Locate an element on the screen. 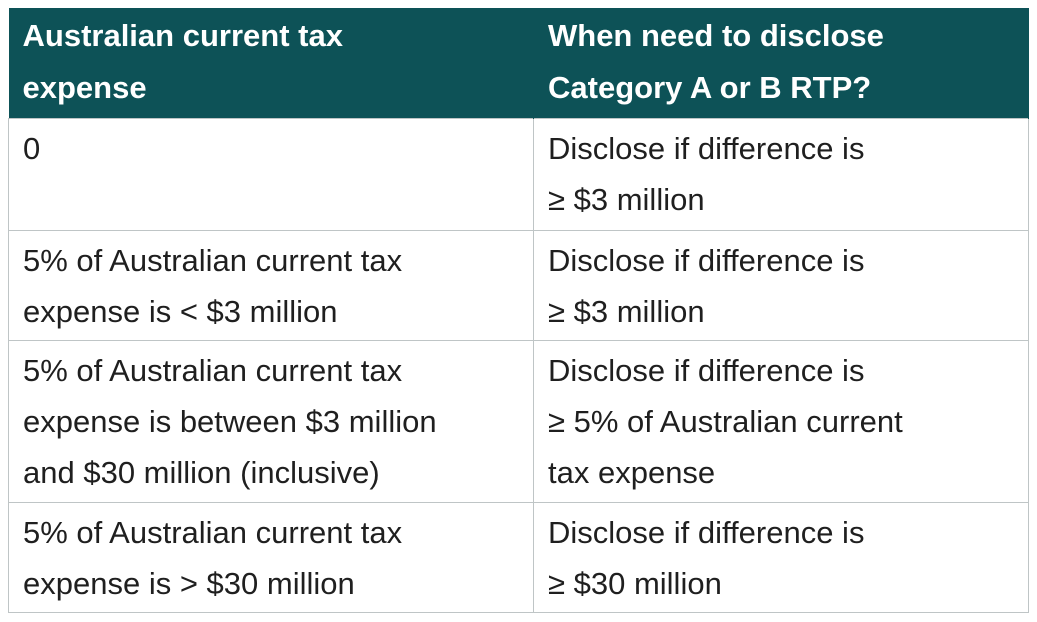 Image resolution: width=1037 pixels, height=622 pixels. disclosure-cell: Disclose if difference is ≥ $30 million is located at coordinates (781, 557).